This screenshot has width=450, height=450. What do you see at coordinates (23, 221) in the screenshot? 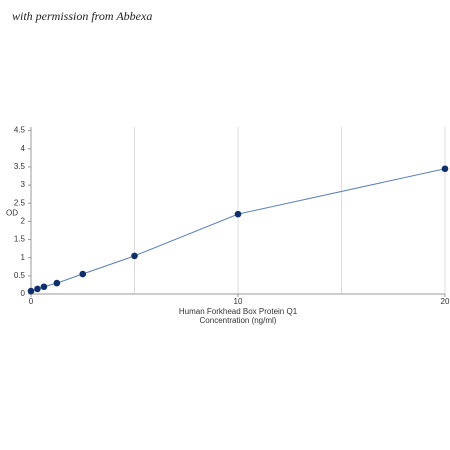
I see `y-tick-label: 2` at bounding box center [23, 221].